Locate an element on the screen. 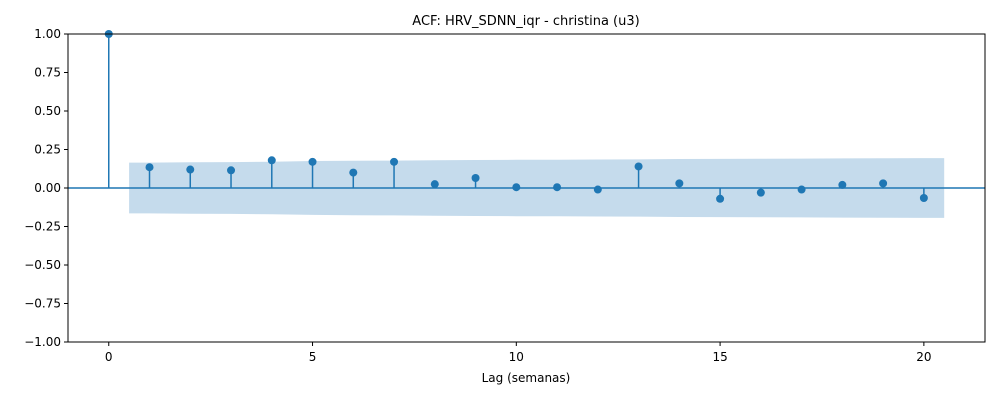  y-axis: −1.00 −0.75 −0.50 −0.25 0.00 0.25 0.50 0.75 1.00 is located at coordinates (46, 188).